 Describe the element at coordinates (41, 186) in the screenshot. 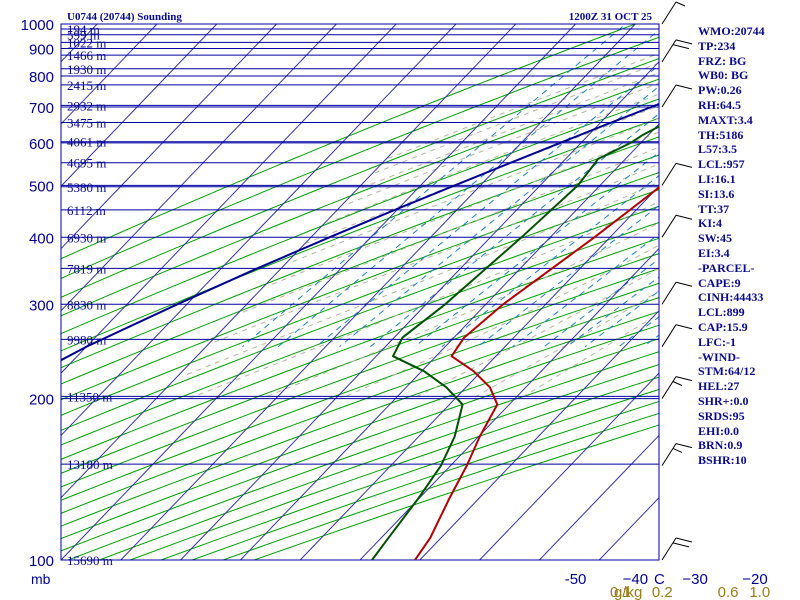

I see `pressure-tick-label: 500` at that location.